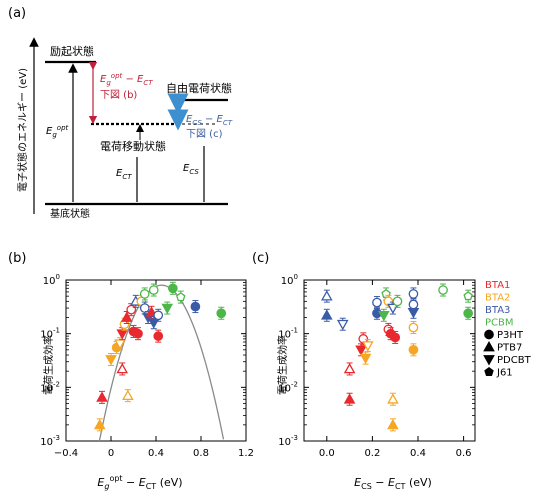 The width and height of the screenshot is (538, 494). Describe the element at coordinates (489, 360) in the screenshot. I see `legend-marker-triangle-down` at that location.